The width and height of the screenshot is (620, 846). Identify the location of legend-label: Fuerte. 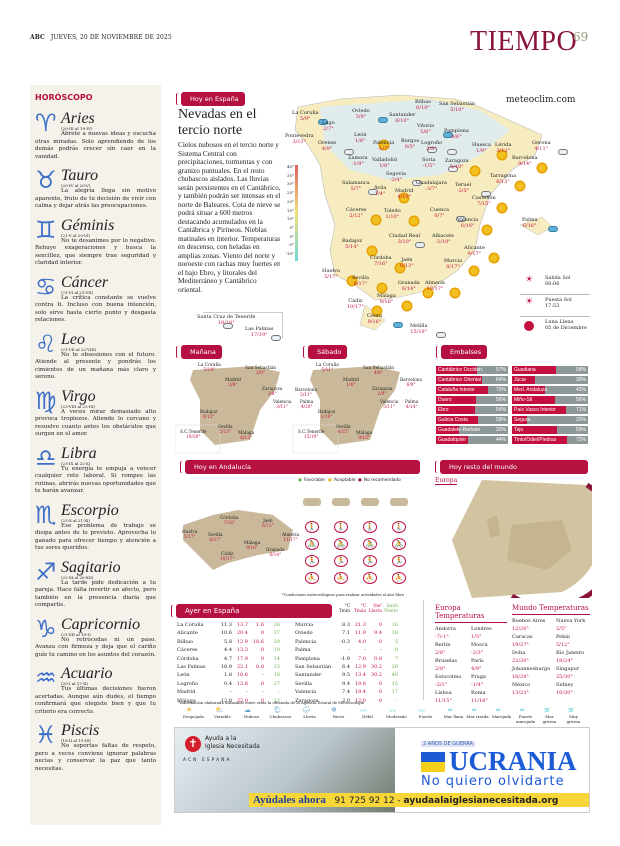
(425, 716).